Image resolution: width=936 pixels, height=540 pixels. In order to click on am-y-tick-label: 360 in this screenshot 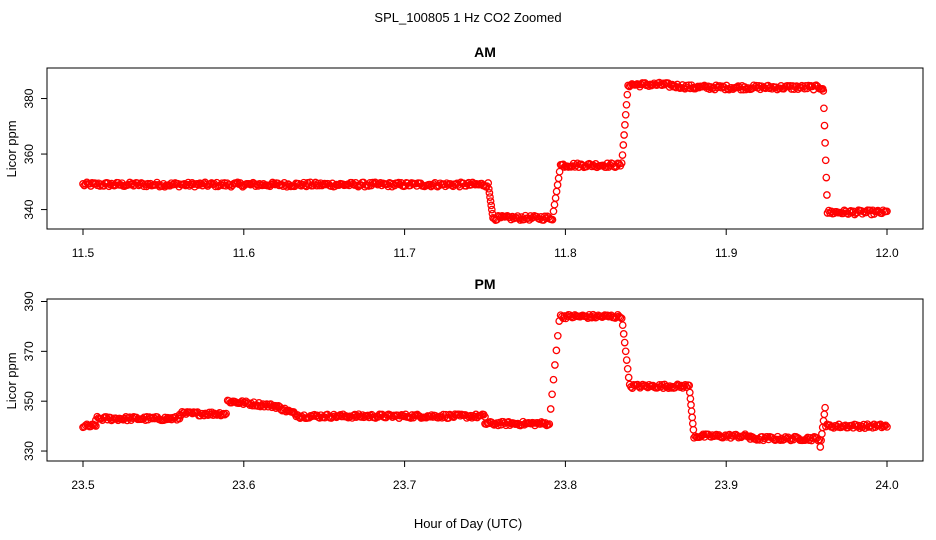, I will do `click(29, 154)`.